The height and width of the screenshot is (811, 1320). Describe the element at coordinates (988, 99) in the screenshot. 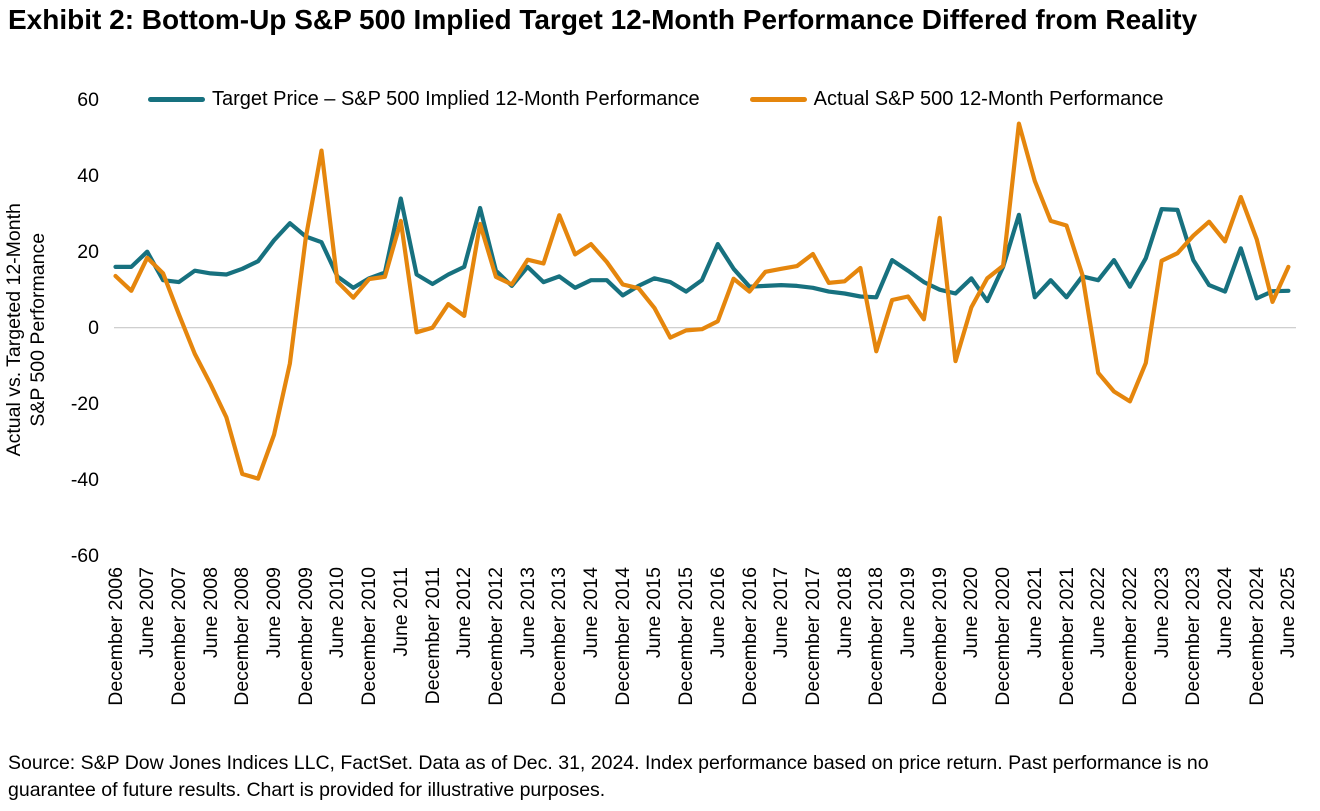

I see `legend-label-actual: Actual S&P 500 12-Month Performance` at that location.